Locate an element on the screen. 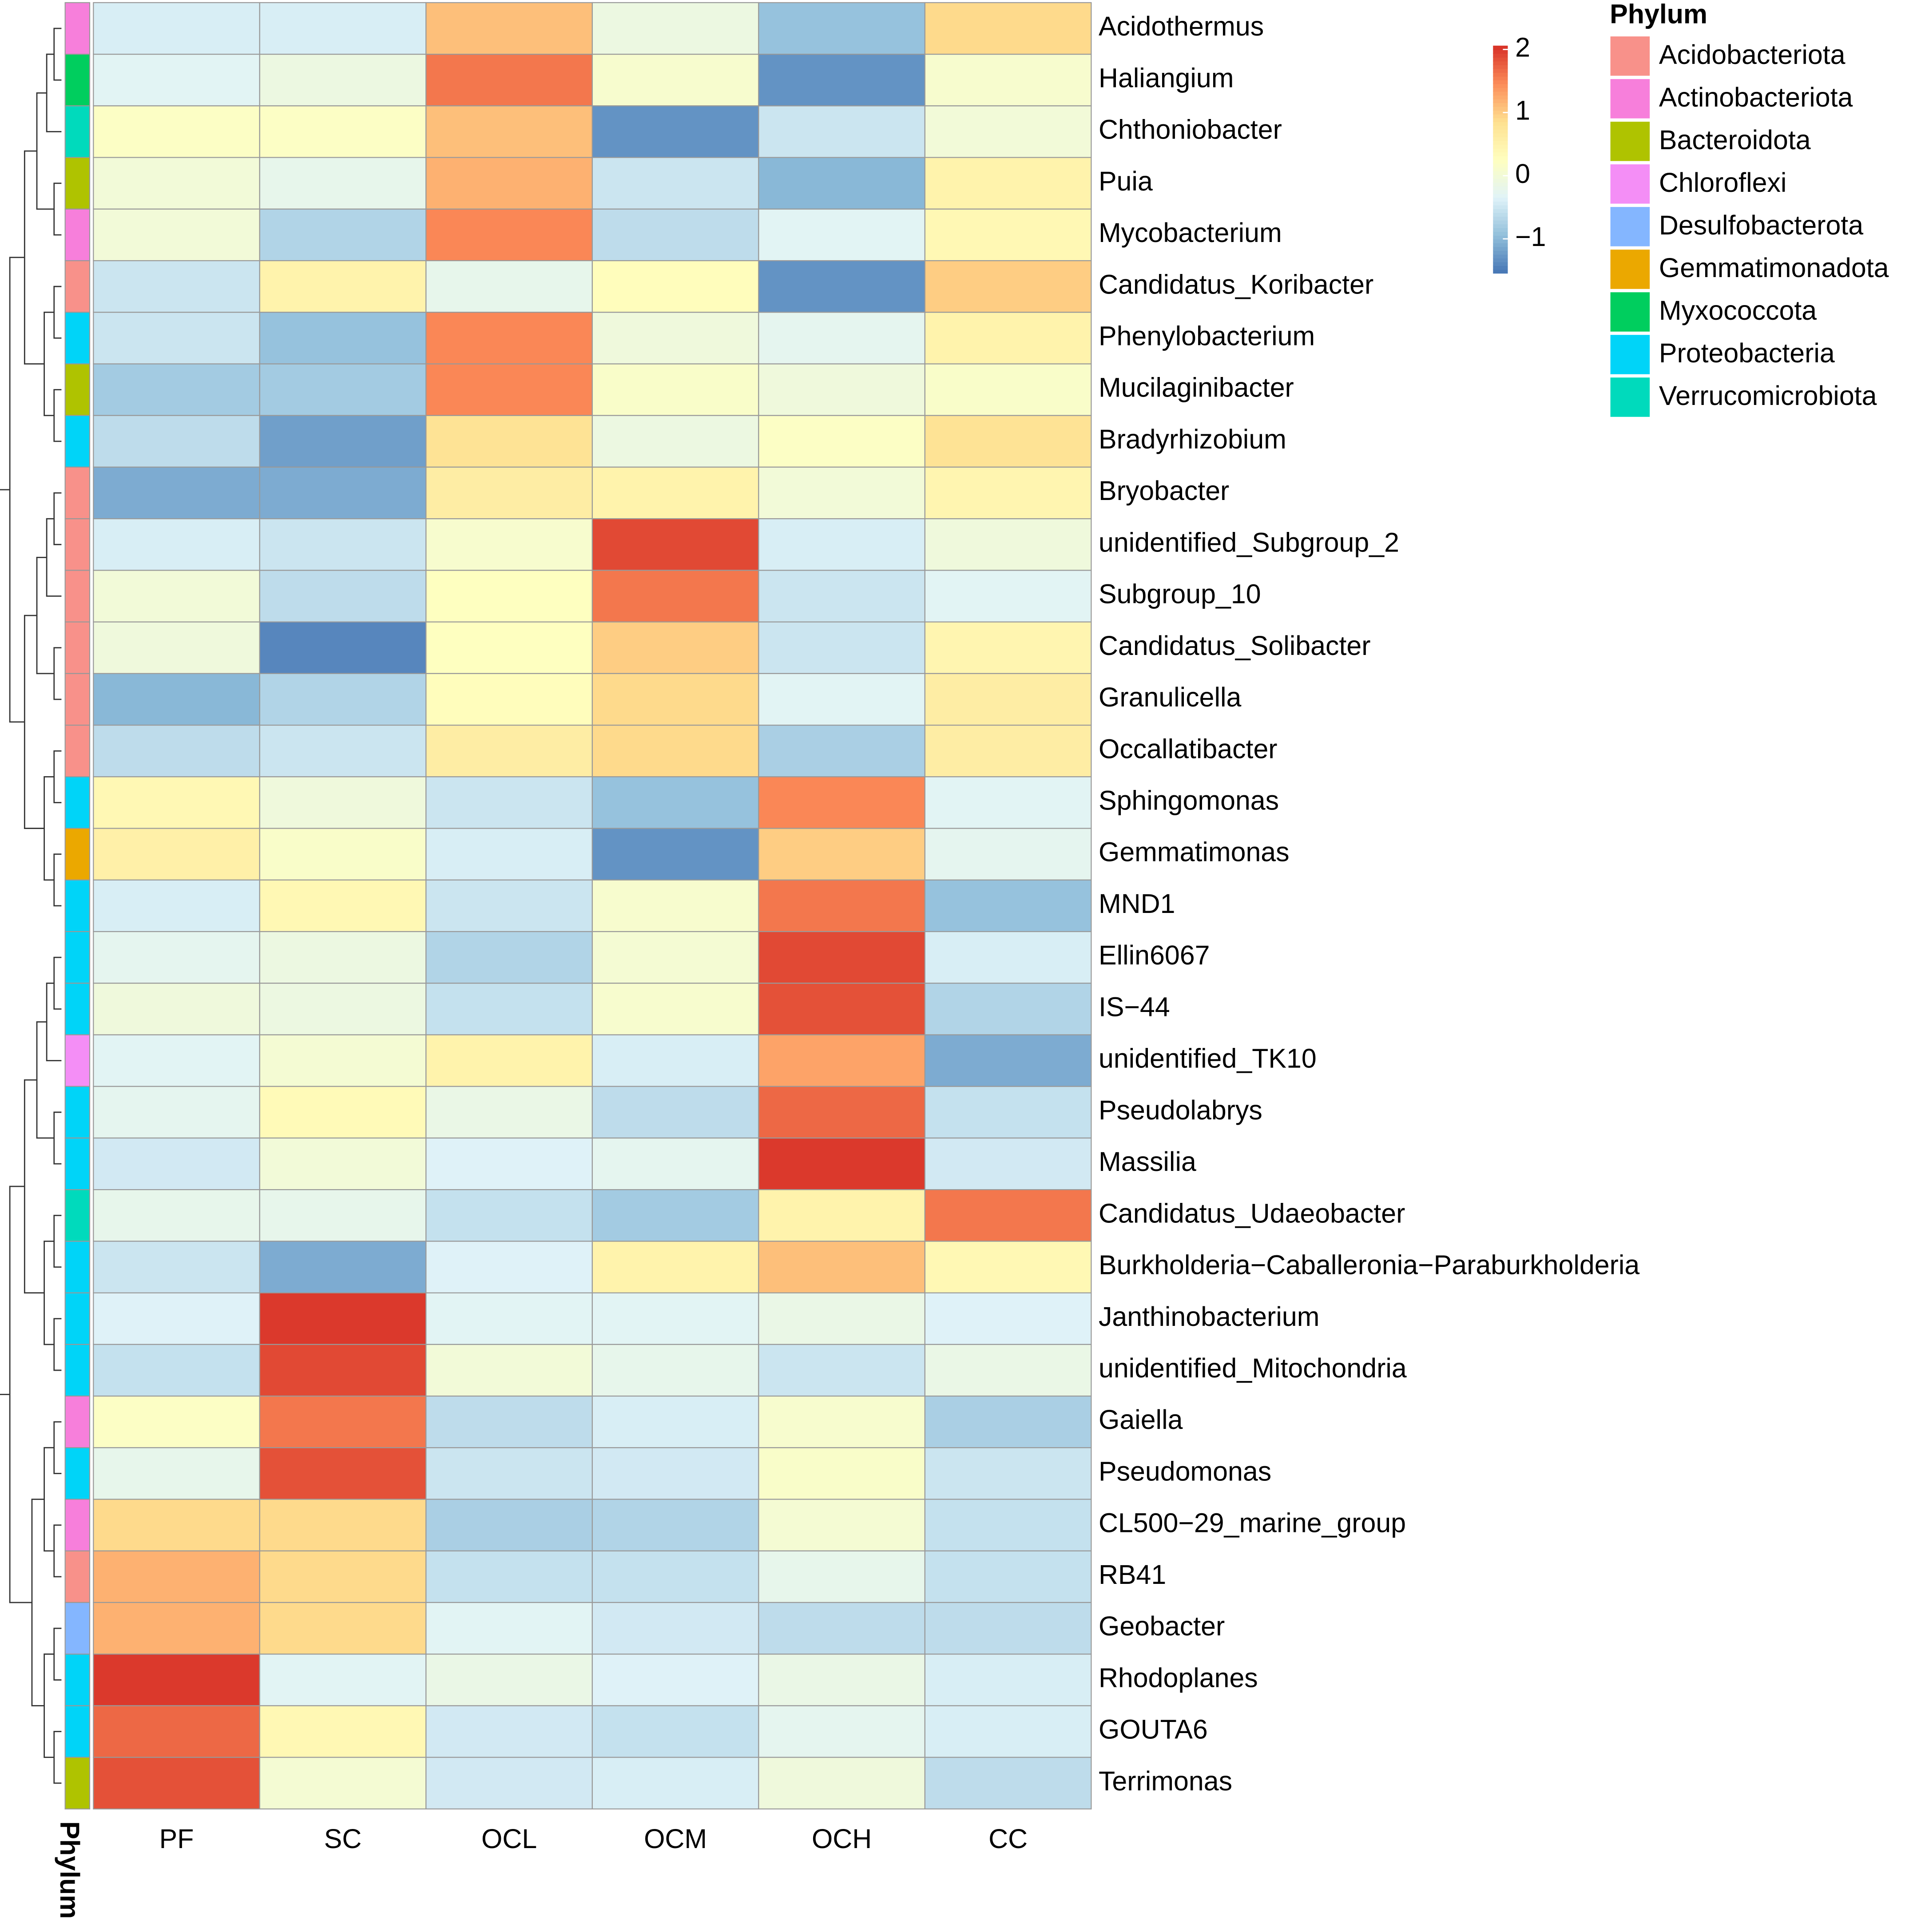  row-label: Mycobacterium is located at coordinates (1190, 233).